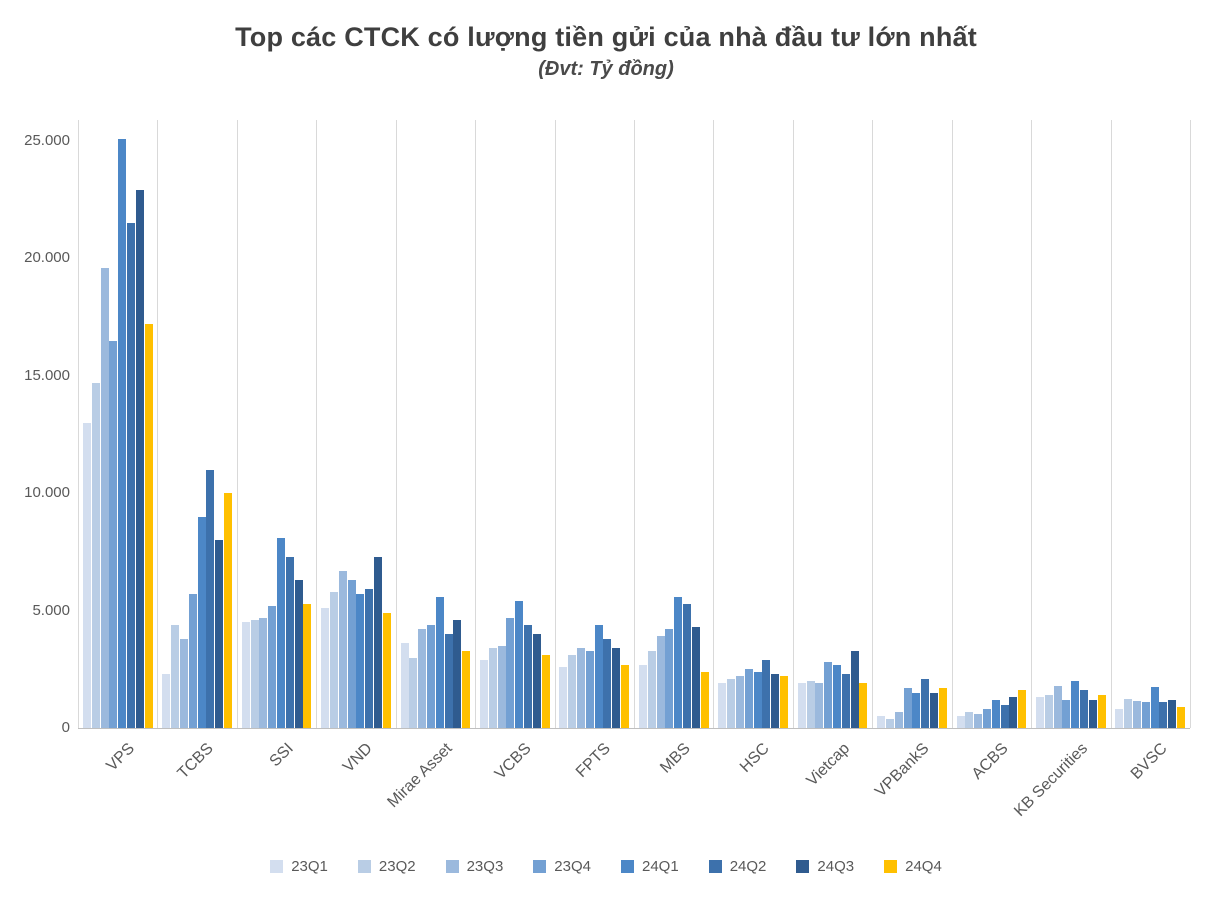  I want to click on bar-23Q3-ACBS, so click(978, 721).